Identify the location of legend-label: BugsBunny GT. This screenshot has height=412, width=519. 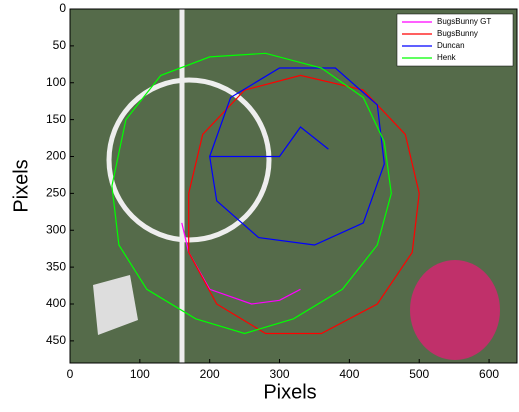
(464, 21).